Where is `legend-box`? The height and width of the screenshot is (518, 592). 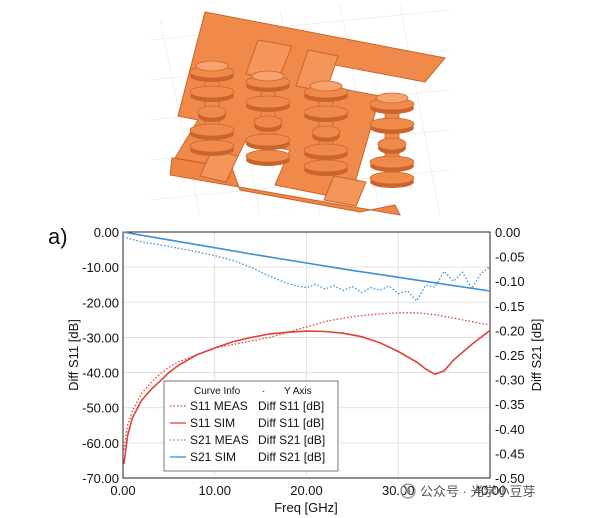 legend-box is located at coordinates (251, 426).